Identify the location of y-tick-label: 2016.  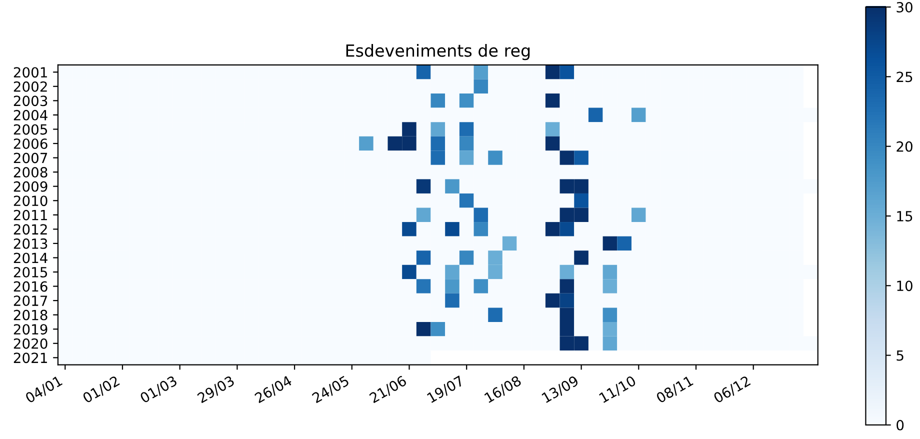
(31, 286).